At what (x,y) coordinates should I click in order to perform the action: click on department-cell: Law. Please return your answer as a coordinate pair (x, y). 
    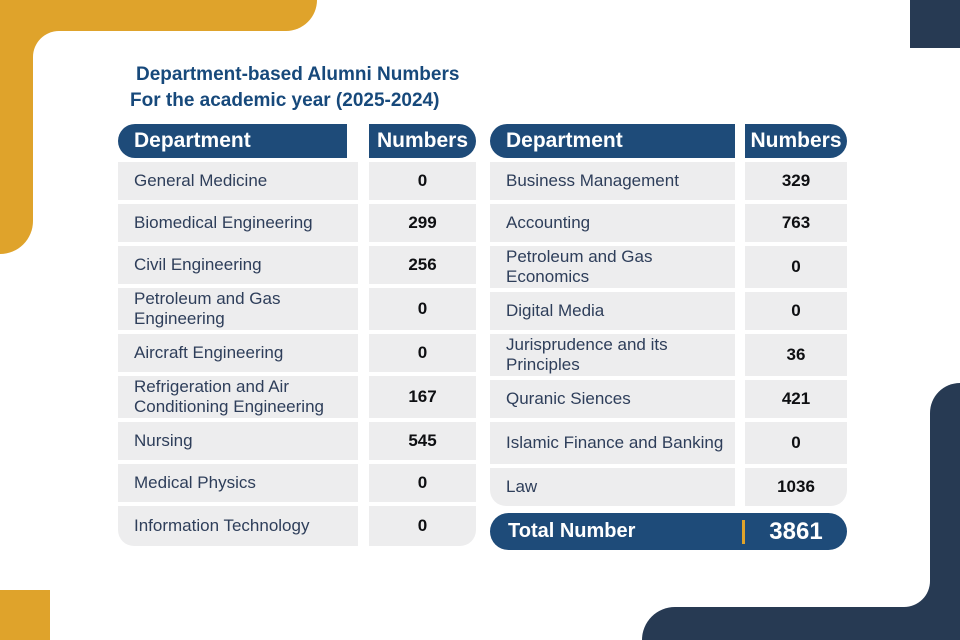
    Looking at the image, I should click on (612, 487).